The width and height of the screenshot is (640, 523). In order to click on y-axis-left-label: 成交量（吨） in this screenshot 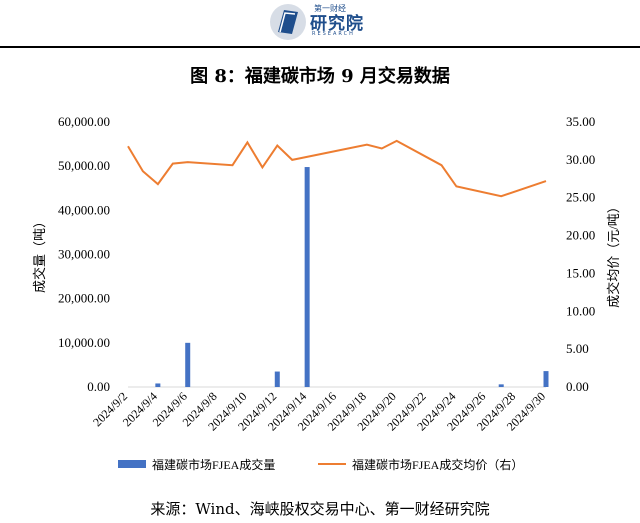, I will do `click(39, 254)`.